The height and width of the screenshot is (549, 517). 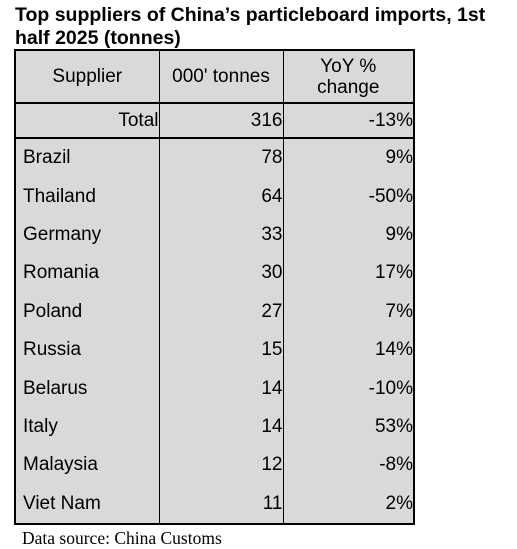 I want to click on total-row: Total 316 -13%, so click(x=214, y=121).